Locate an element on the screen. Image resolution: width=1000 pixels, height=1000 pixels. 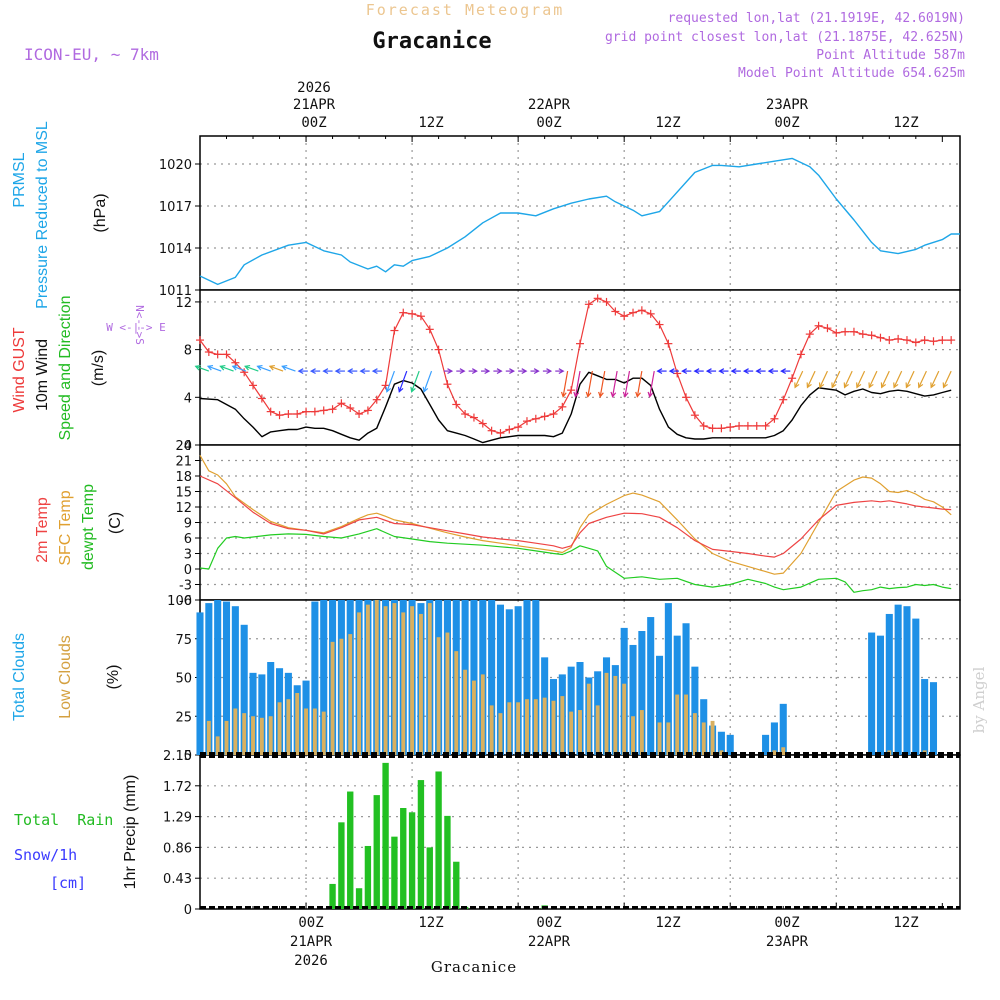
y-tick-label: 15 is located at coordinates (183, 493).